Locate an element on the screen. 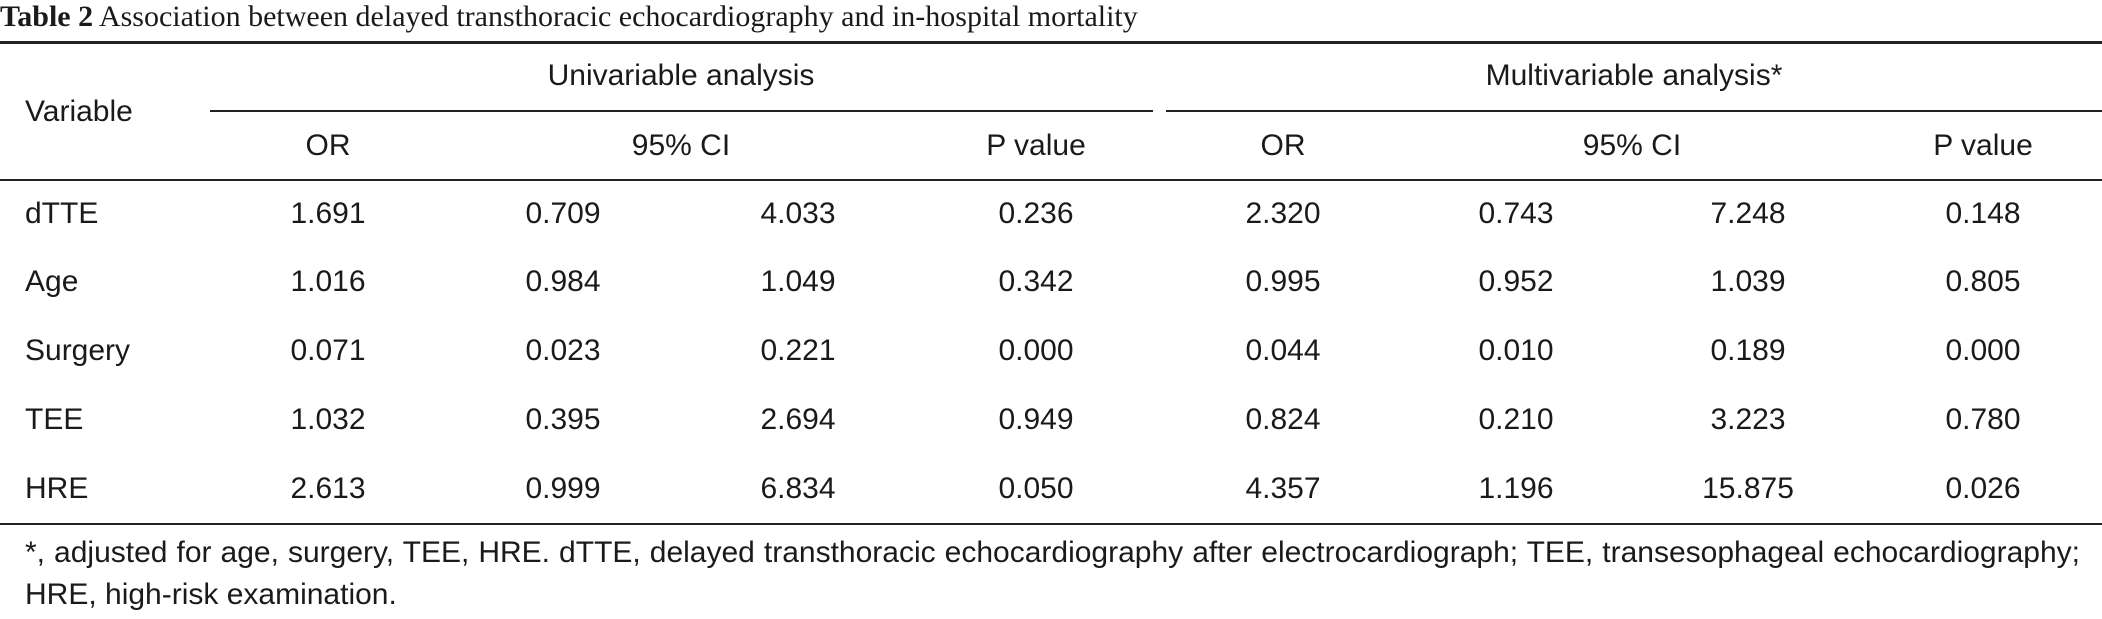 Image resolution: width=2102 pixels, height=619 pixels. multivariable-group-rule is located at coordinates (1634, 111).